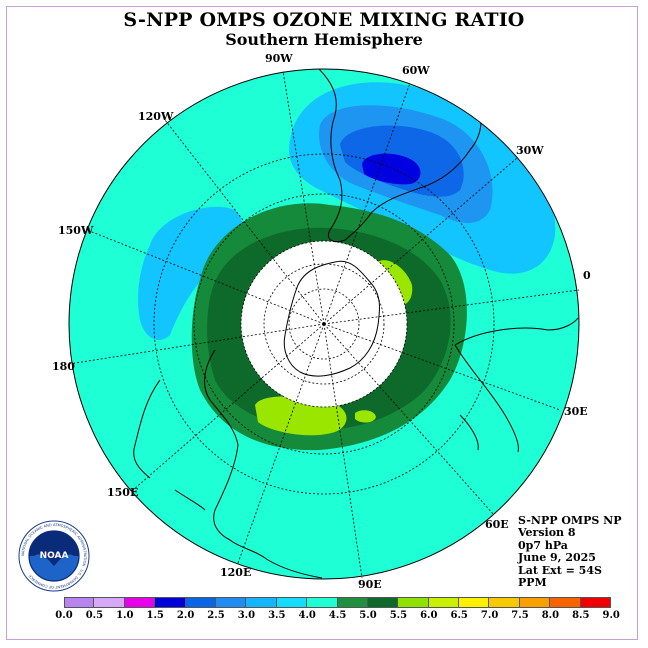 The width and height of the screenshot is (648, 648). What do you see at coordinates (365, 416) in the screenshot?
I see `ozone-lime-patch-small` at bounding box center [365, 416].